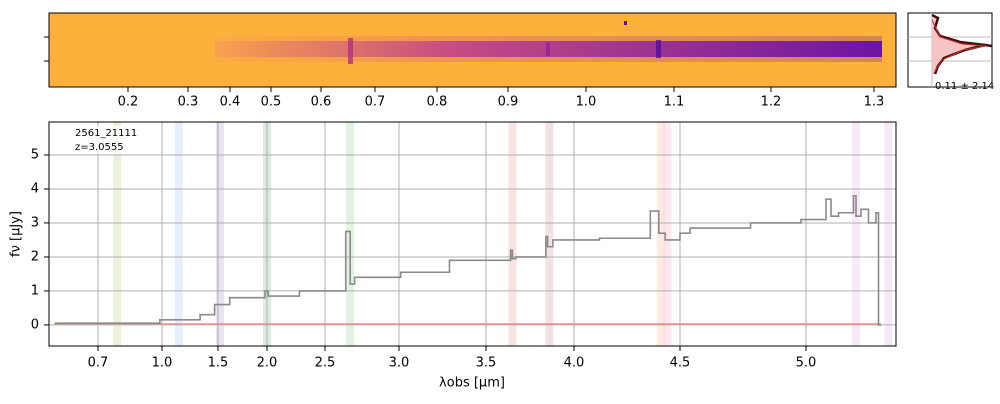 Image resolution: width=1000 pixels, height=404 pixels. What do you see at coordinates (188, 102) in the screenshot?
I see `top-tick-label: 0.3` at bounding box center [188, 102].